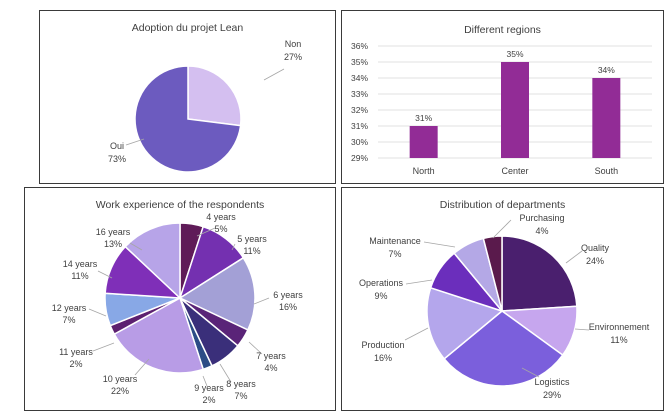 The image size is (672, 414). Describe the element at coordinates (241, 384) in the screenshot. I see `experience-label-8-years: 8 years` at that location.